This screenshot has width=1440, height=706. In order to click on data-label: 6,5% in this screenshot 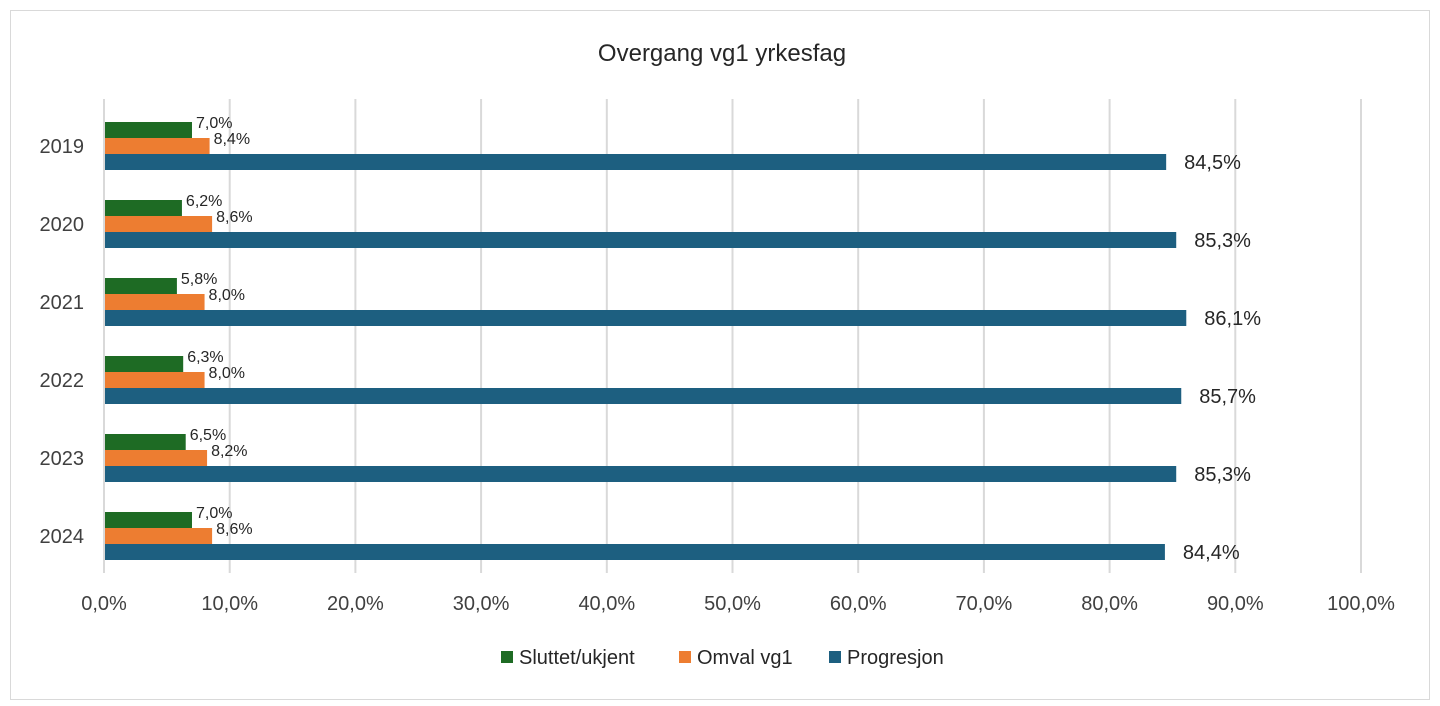, I will do `click(208, 435)`.